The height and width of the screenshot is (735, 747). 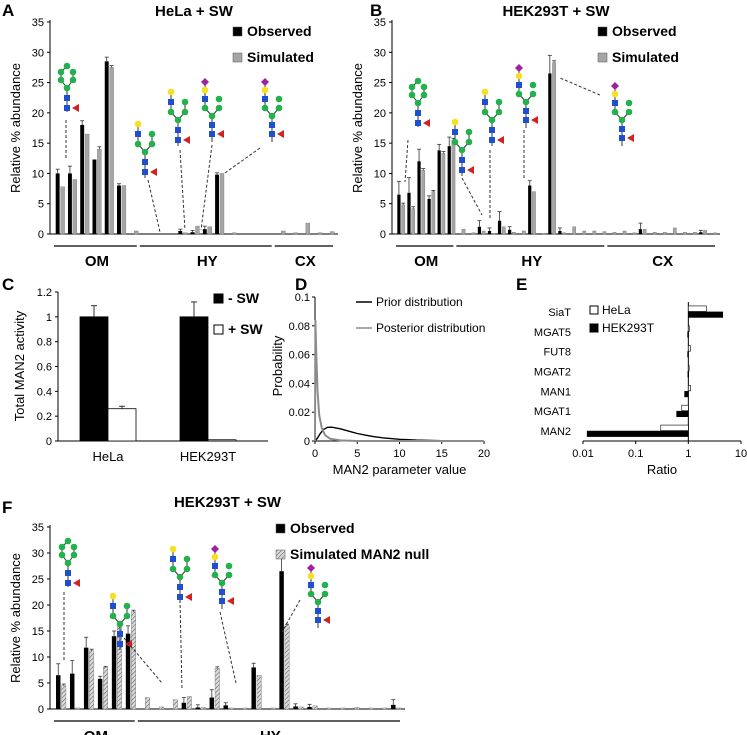 What do you see at coordinates (122, 425) in the screenshot?
I see `bar-plus-sw` at bounding box center [122, 425].